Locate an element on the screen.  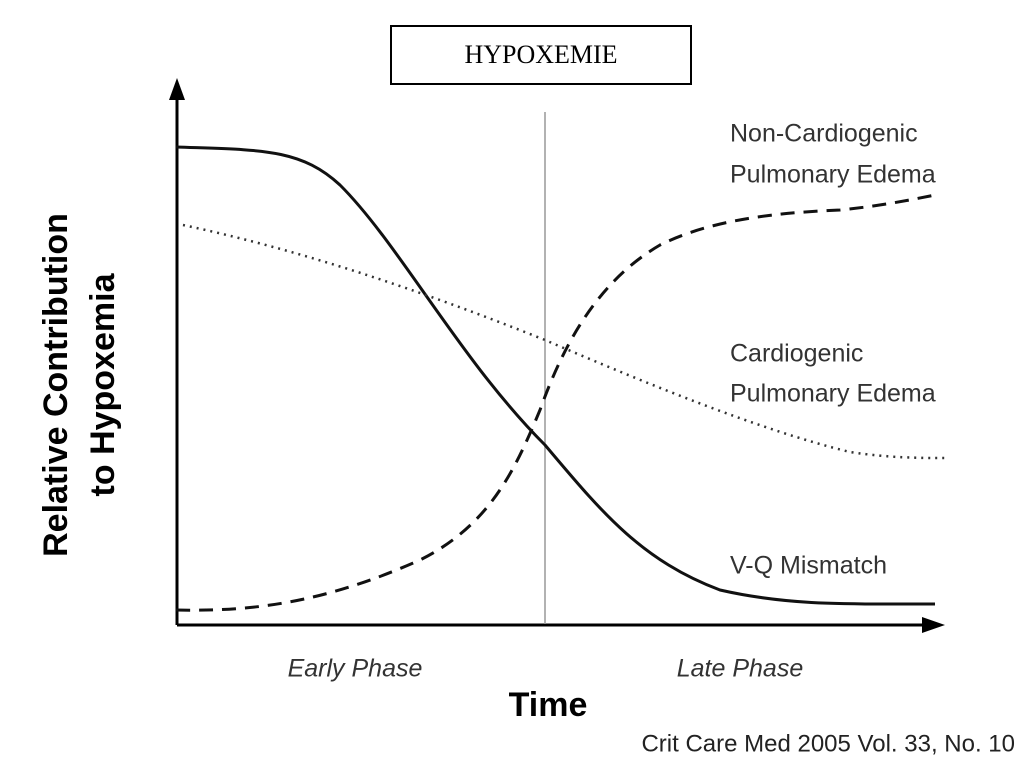
phase-label: Early Phase is located at coordinates (355, 669).